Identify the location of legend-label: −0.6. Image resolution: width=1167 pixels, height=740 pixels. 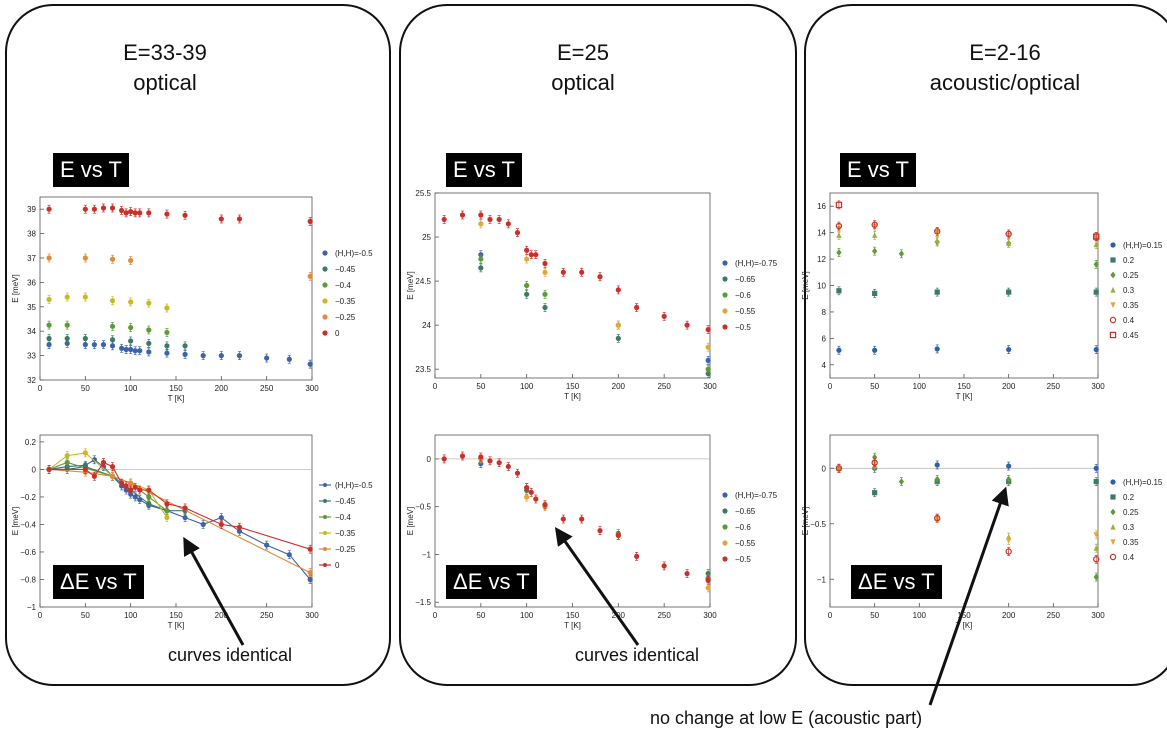
(743, 527).